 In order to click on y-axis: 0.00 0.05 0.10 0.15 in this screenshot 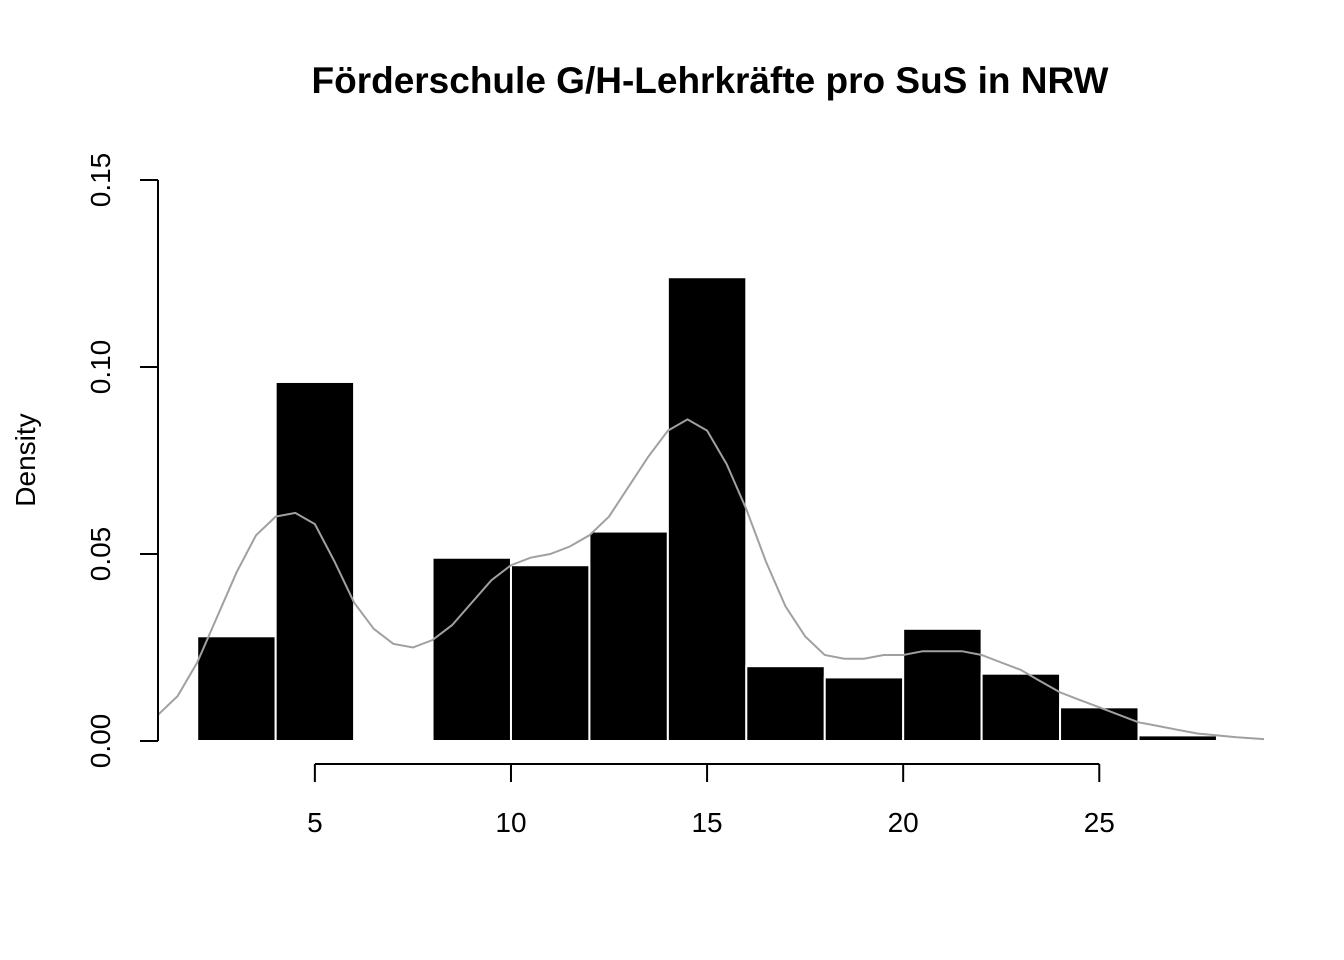, I will do `click(122, 461)`.